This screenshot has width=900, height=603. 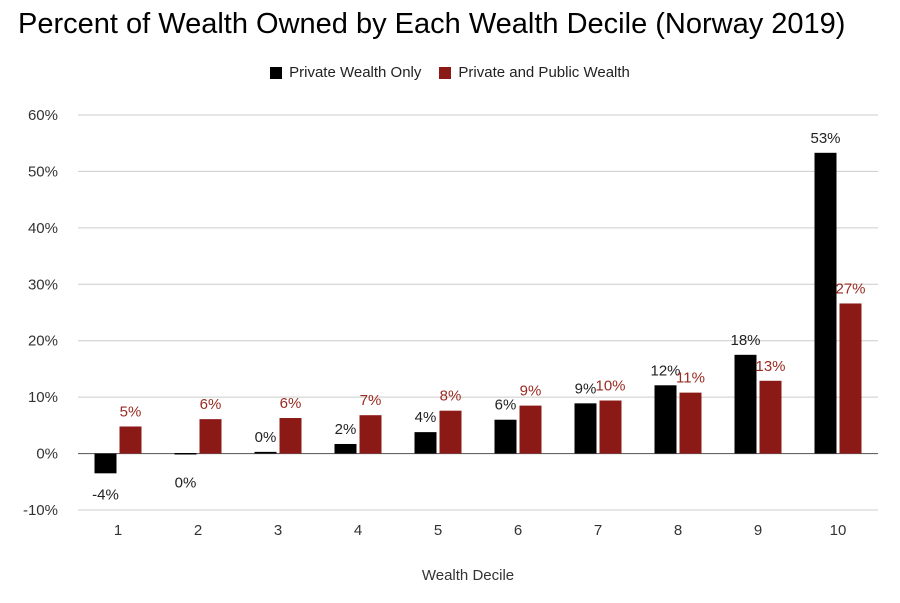 What do you see at coordinates (850, 288) in the screenshot?
I see `data-label-public-10: 27%` at bounding box center [850, 288].